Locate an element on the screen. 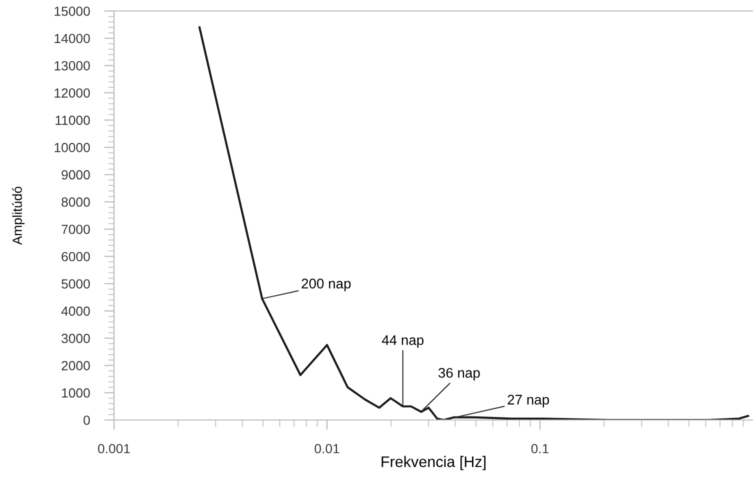  y-tick-label: 11000 is located at coordinates (73, 120).